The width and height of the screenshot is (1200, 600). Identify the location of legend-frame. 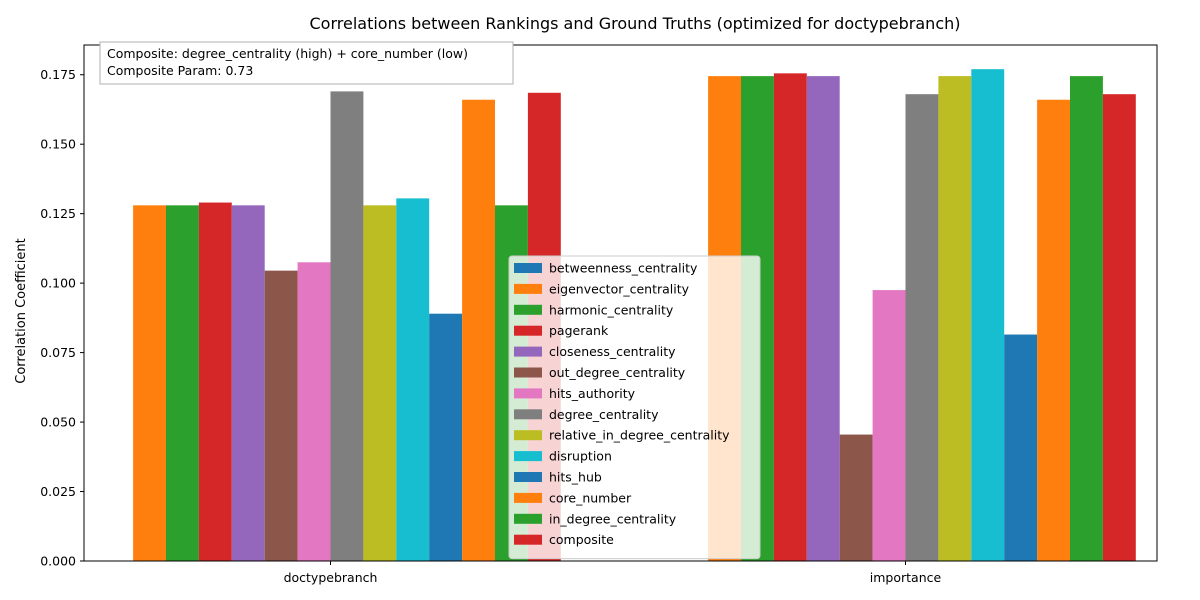
(634, 407).